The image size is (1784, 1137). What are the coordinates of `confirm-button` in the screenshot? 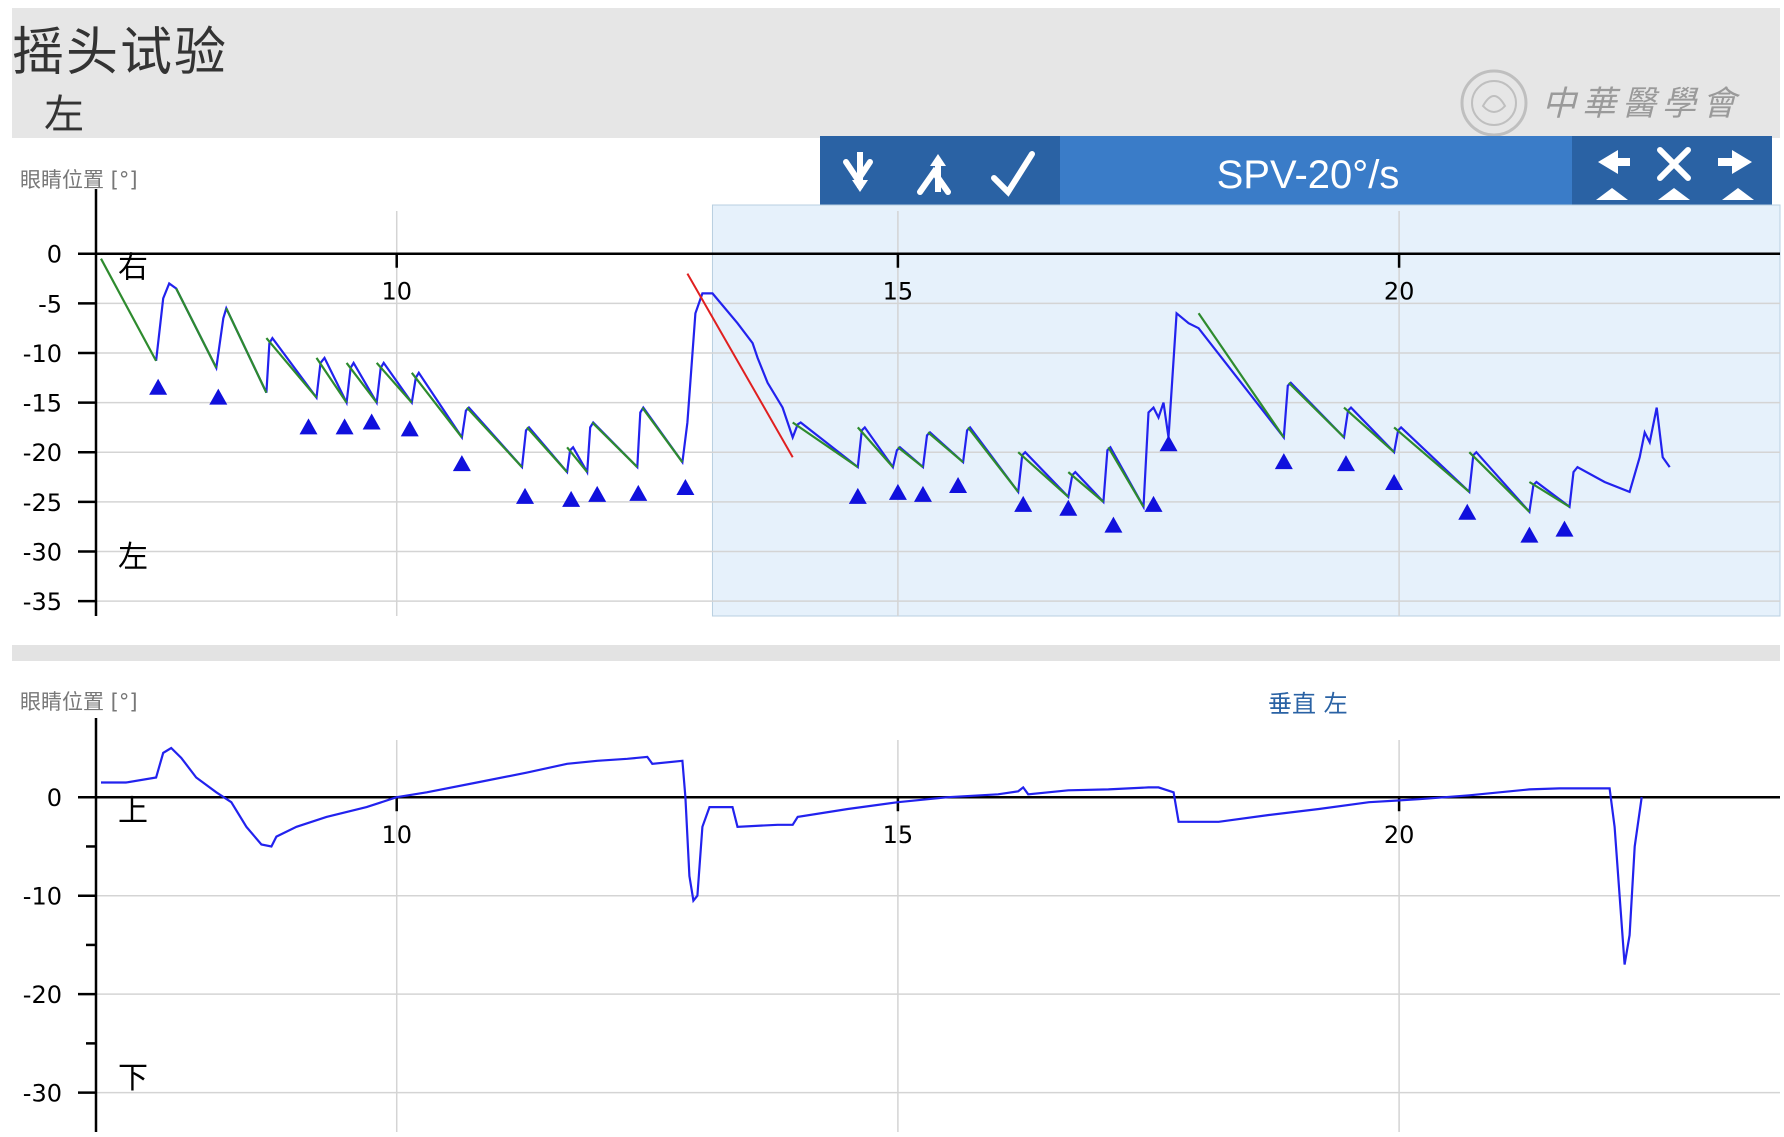 It's located at (1015, 175).